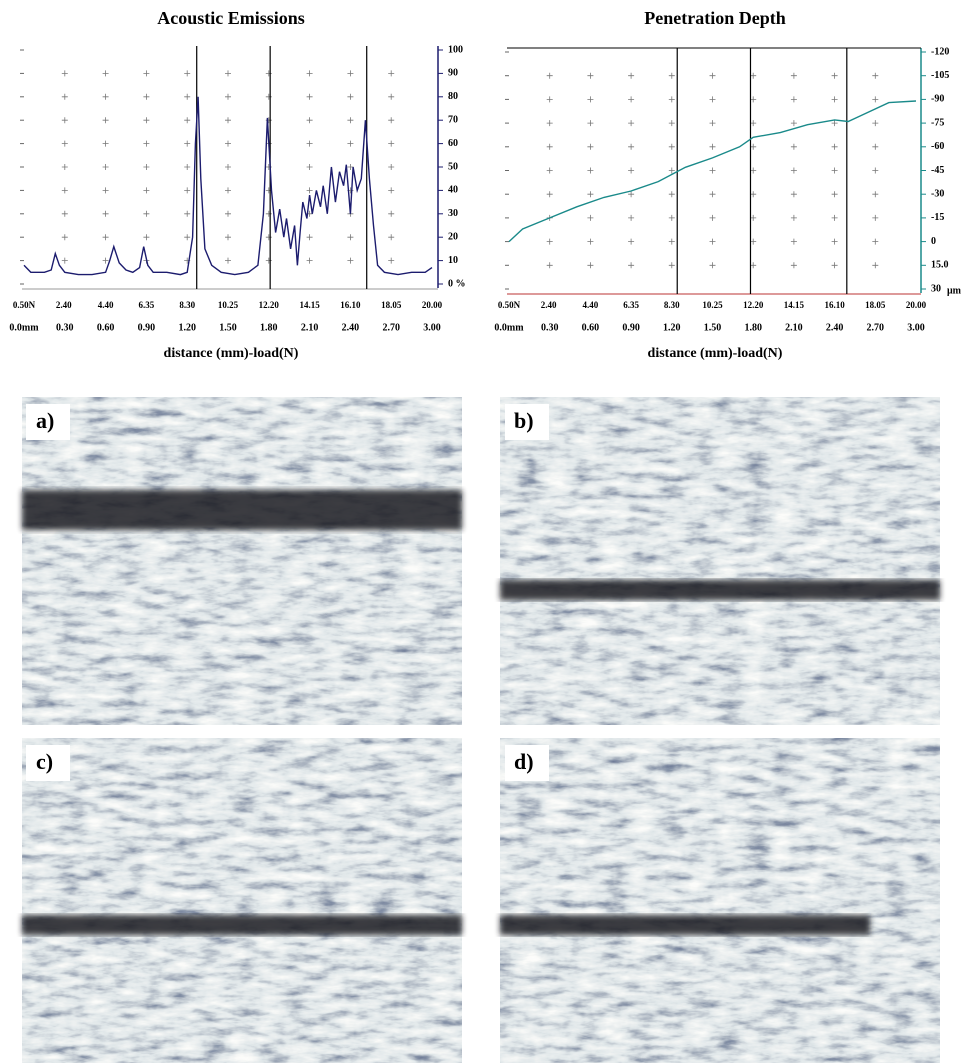 Image resolution: width=974 pixels, height=1063 pixels. What do you see at coordinates (310, 327) in the screenshot?
I see `x-tick-label: 2.10` at bounding box center [310, 327].